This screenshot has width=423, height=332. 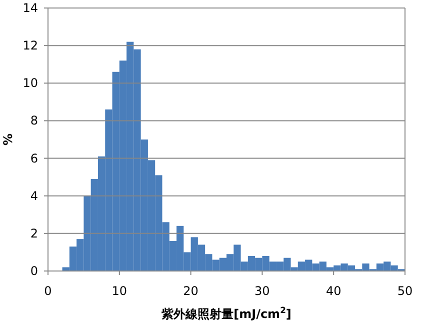 I want to click on y-tick-label: 0, so click(x=34, y=271).